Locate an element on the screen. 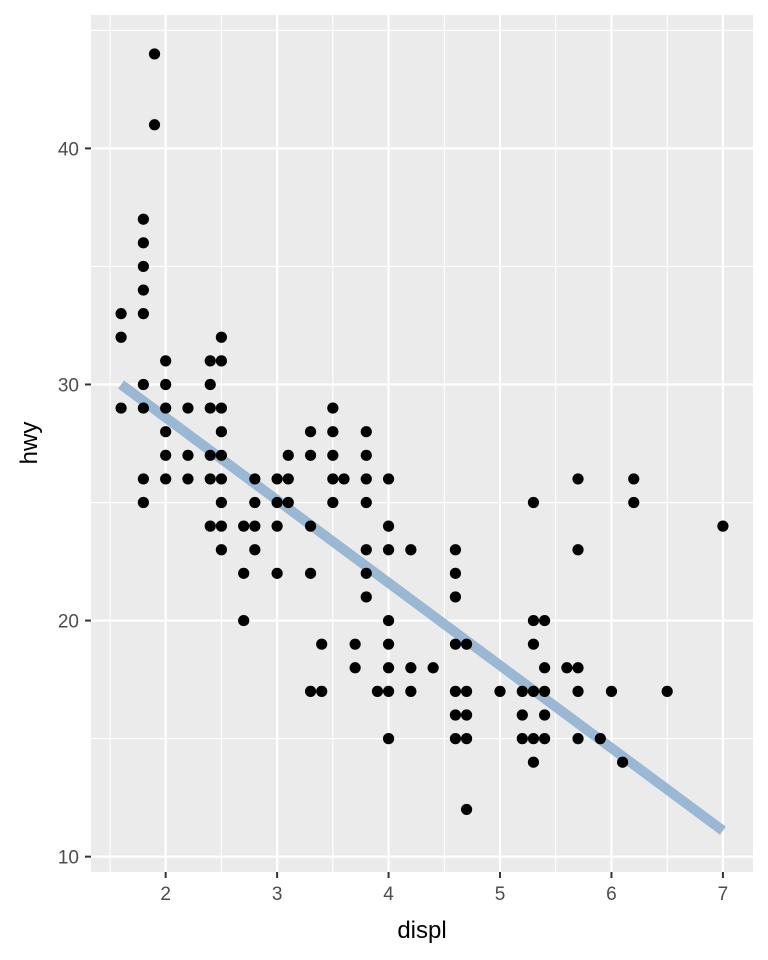 The width and height of the screenshot is (768, 960). x-tick-label: 5 is located at coordinates (500, 894).